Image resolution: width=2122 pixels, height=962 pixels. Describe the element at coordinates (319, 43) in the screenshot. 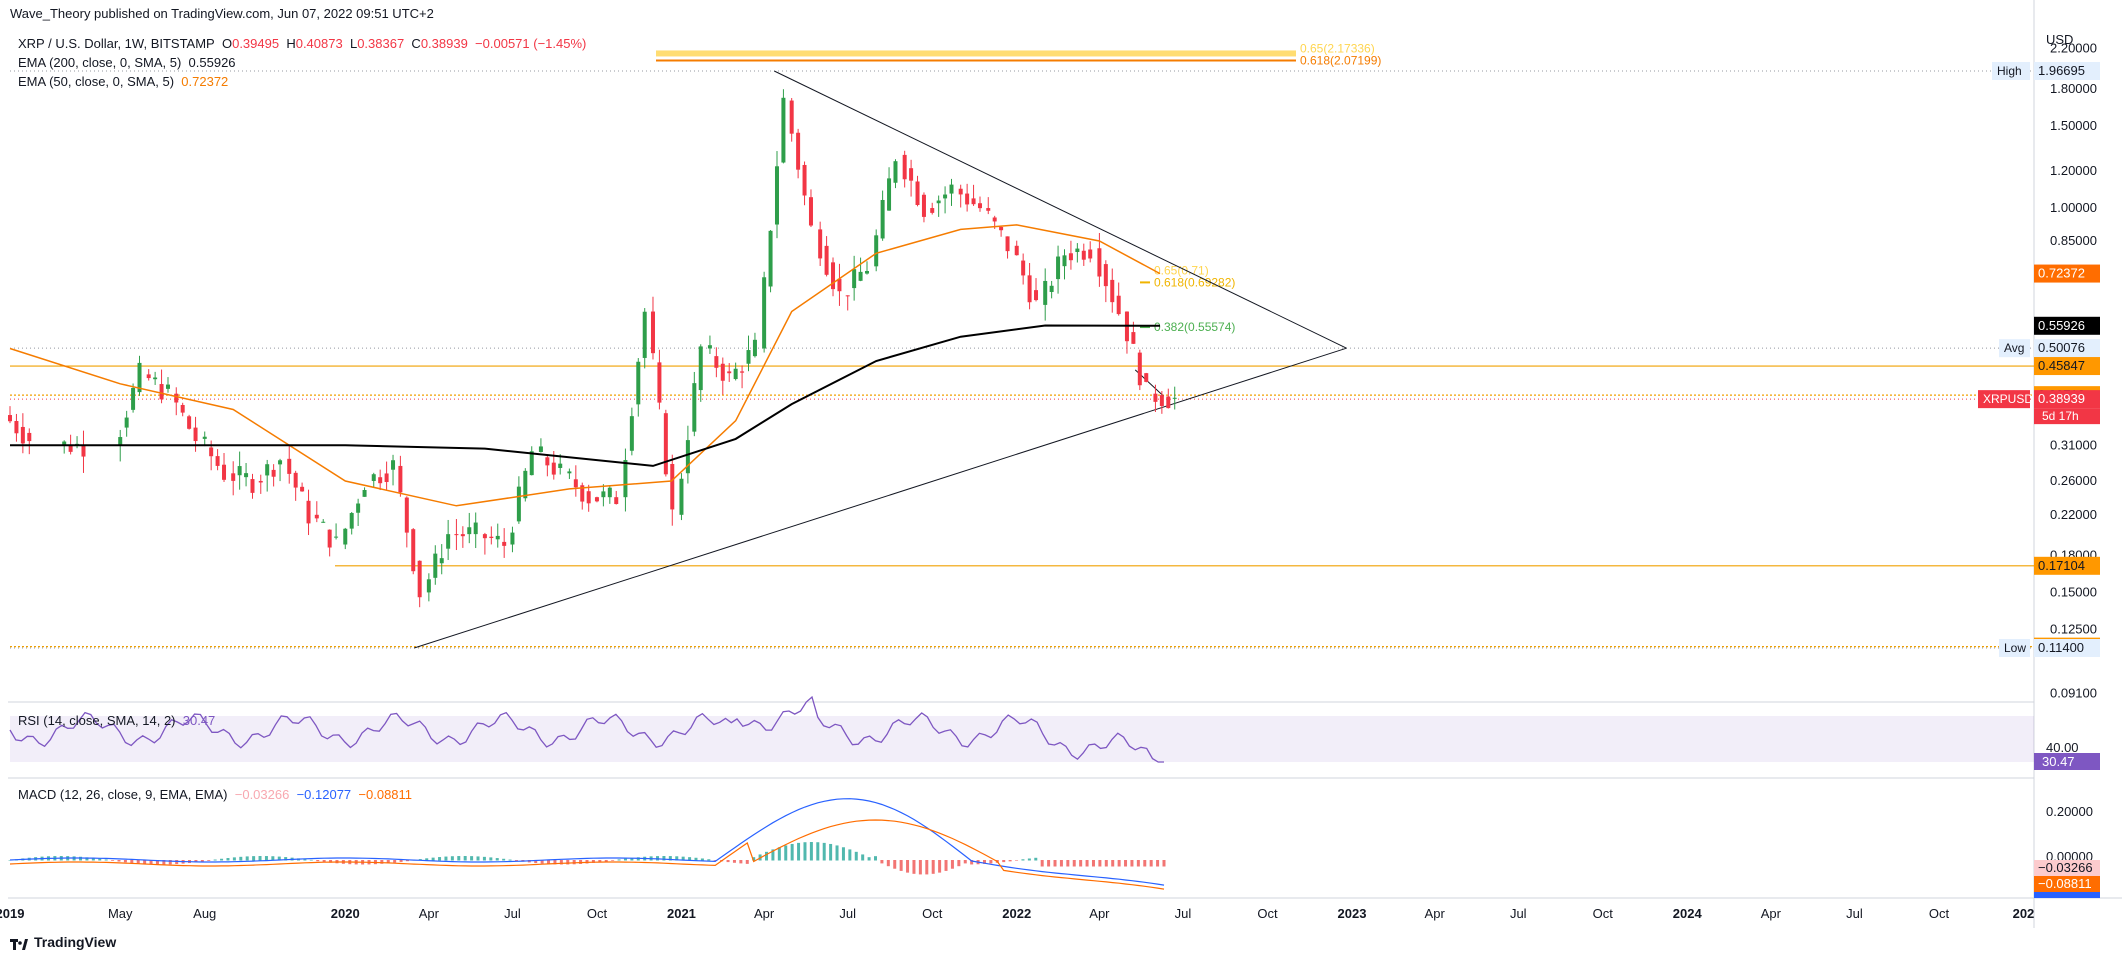

I see `high-value: 0.40873` at that location.